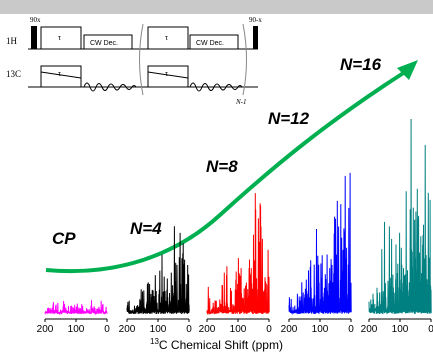 This screenshot has width=433, height=356. What do you see at coordinates (238, 329) in the screenshot?
I see `tick-label-2-1: 100` at bounding box center [238, 329].